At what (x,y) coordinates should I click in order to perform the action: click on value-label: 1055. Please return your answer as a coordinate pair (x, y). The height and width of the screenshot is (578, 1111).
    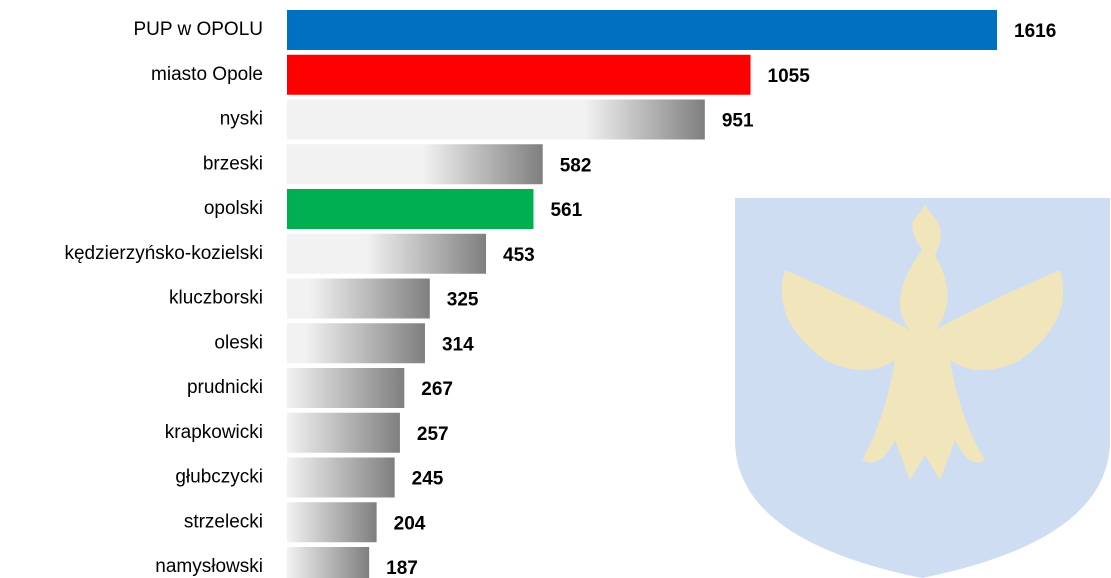
    Looking at the image, I should click on (789, 76).